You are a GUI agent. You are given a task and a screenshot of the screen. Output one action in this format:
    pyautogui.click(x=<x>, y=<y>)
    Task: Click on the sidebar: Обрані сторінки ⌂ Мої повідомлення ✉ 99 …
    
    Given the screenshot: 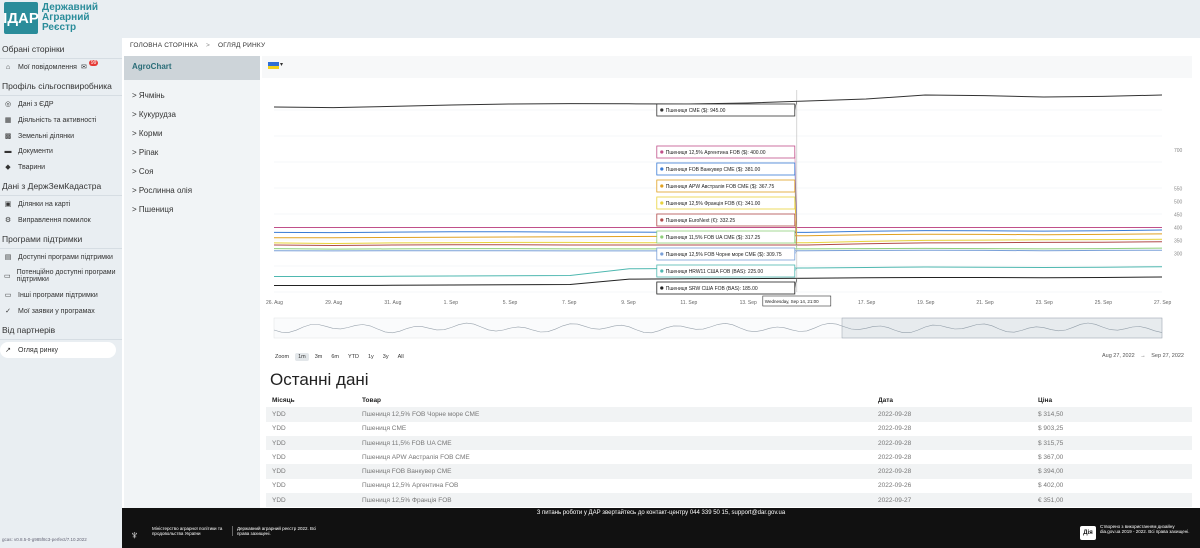 What is the action you would take?
    pyautogui.click(x=61, y=293)
    